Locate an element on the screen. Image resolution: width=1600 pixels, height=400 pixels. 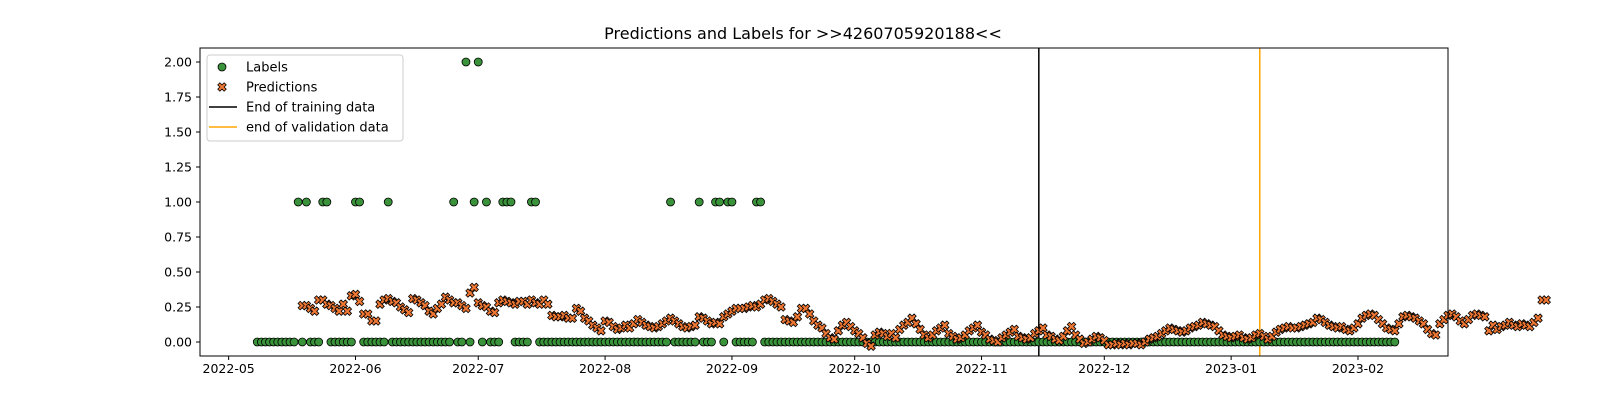
y-tick-label: 0.50 is located at coordinates (178, 272).